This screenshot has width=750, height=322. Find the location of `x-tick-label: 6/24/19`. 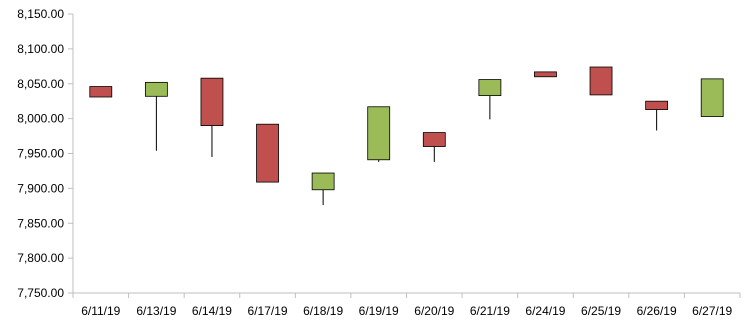

x-tick-label: 6/24/19 is located at coordinates (545, 311).